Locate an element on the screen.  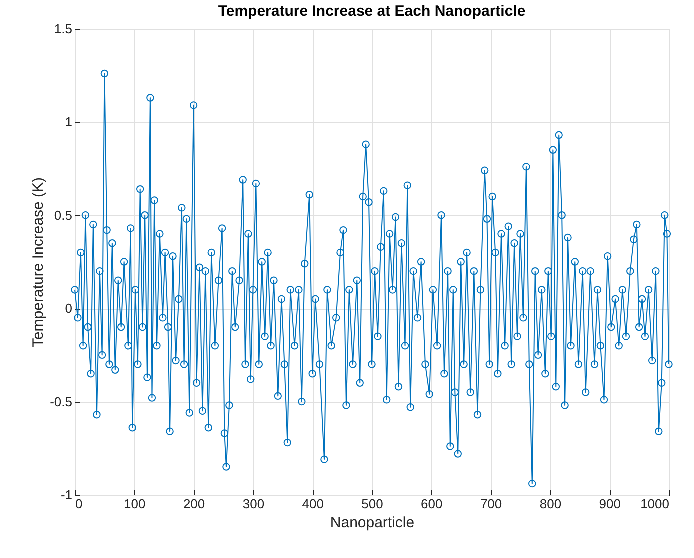
x-tick-label: 600 is located at coordinates (432, 504).